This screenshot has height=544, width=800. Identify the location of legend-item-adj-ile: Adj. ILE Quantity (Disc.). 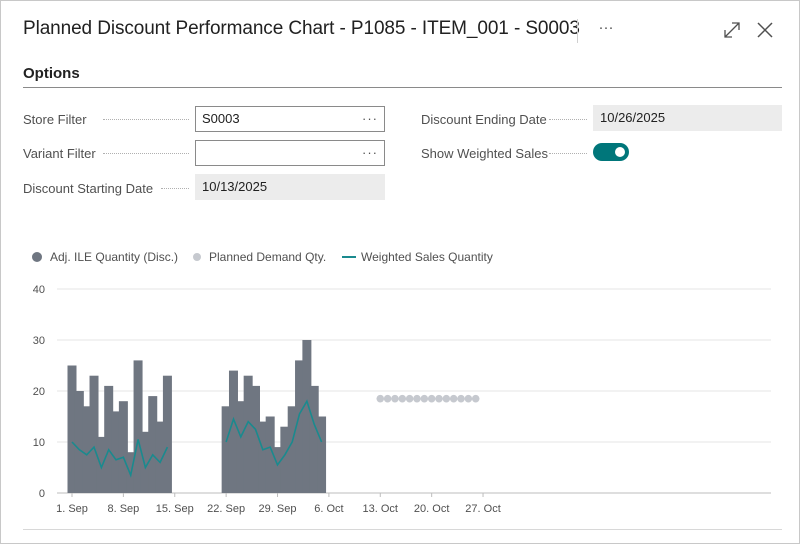
(104, 257).